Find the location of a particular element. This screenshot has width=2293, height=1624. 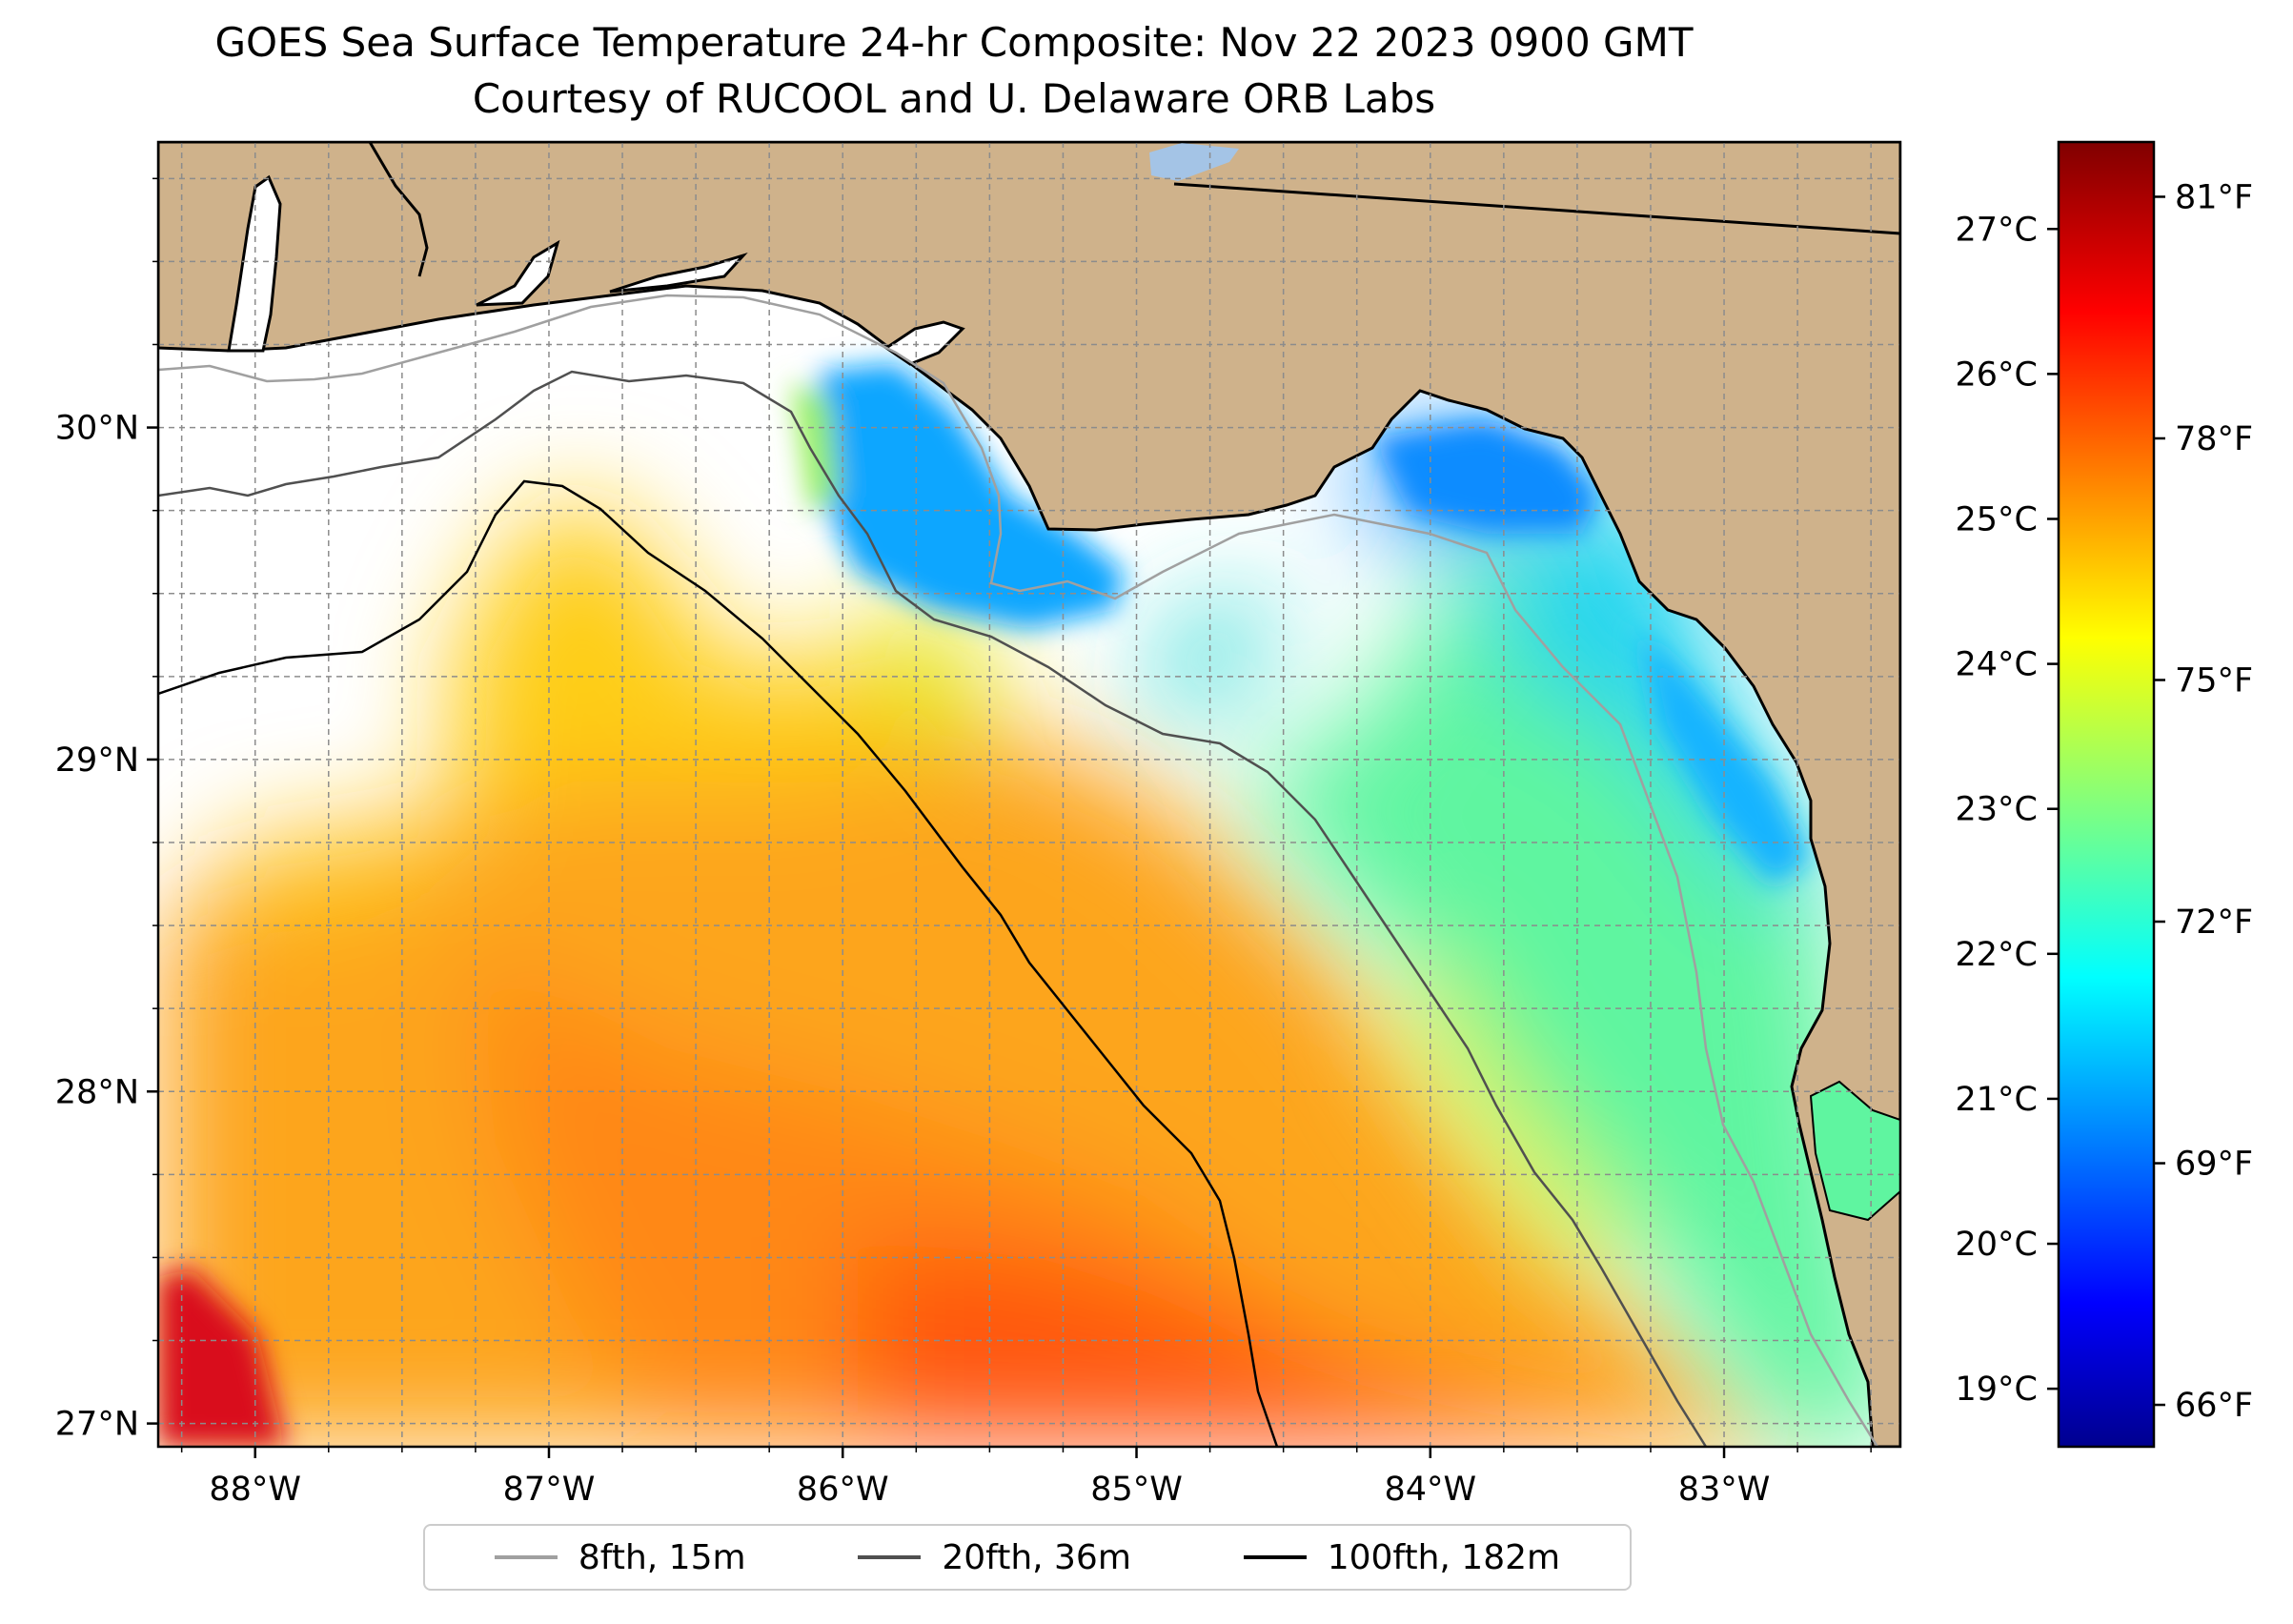

legend: 8fth, 15m 20fth, 36m 100fth, 182m is located at coordinates (1027, 1557).